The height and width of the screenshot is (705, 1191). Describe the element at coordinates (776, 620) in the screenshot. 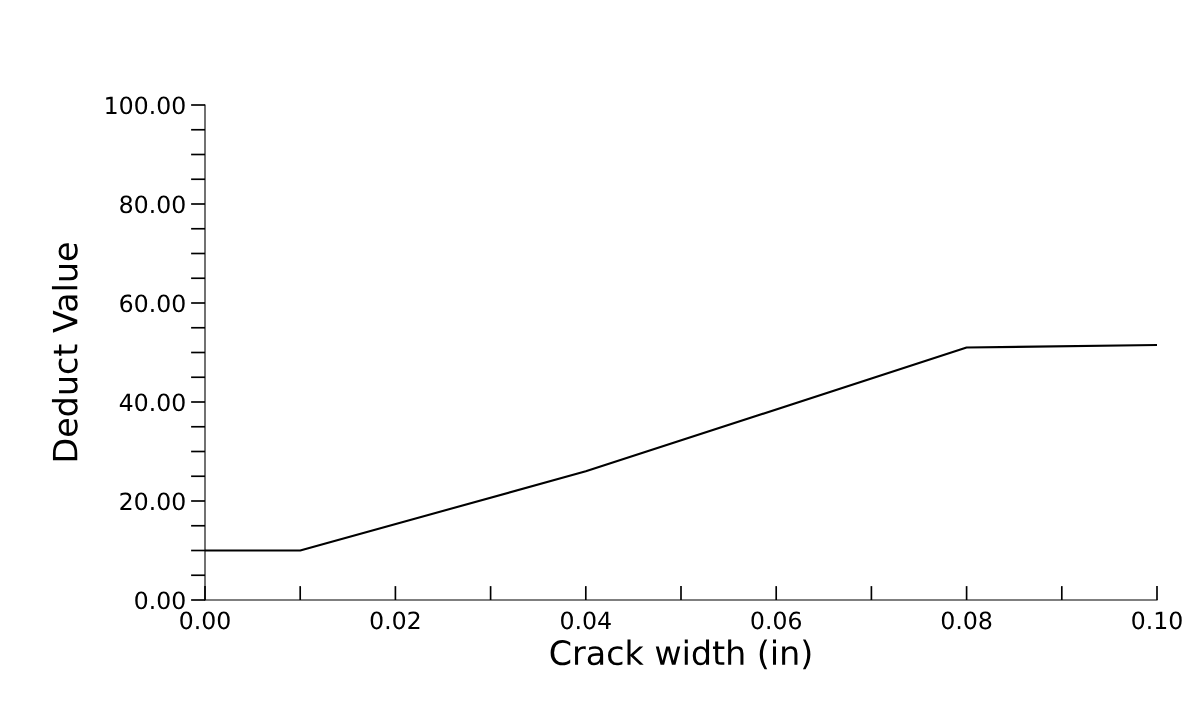

I see `x-tick-label: 0.06` at that location.